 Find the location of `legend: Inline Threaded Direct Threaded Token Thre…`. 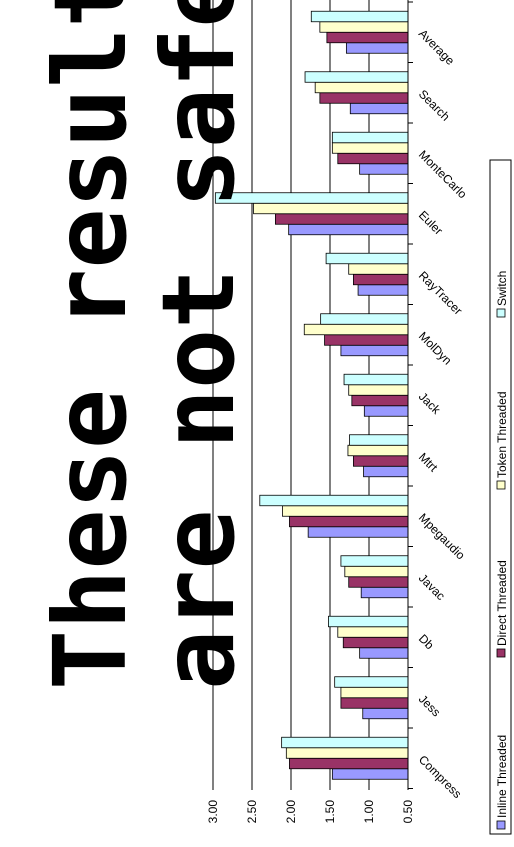

legend: Inline Threaded Direct Threaded Token Thre… is located at coordinates (500, 497).